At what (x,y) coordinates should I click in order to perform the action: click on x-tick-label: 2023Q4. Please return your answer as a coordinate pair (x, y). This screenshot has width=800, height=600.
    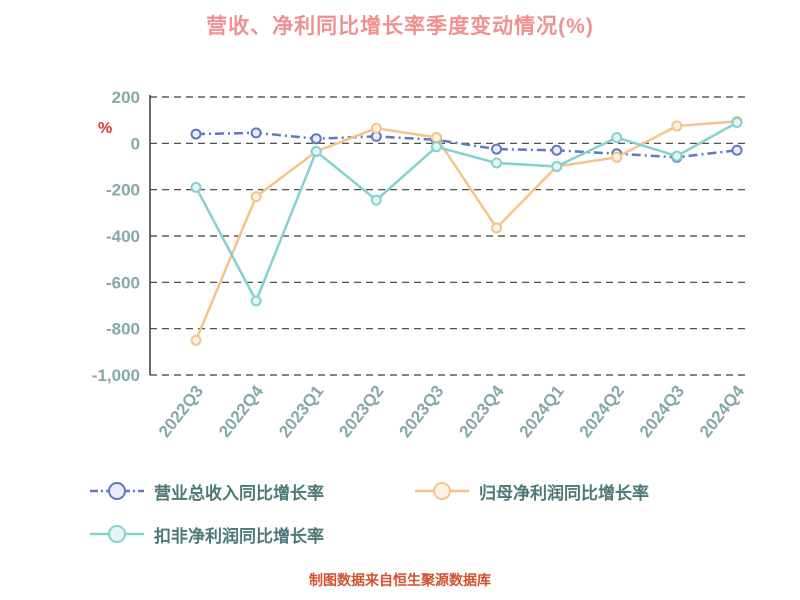
    Looking at the image, I should click on (481, 411).